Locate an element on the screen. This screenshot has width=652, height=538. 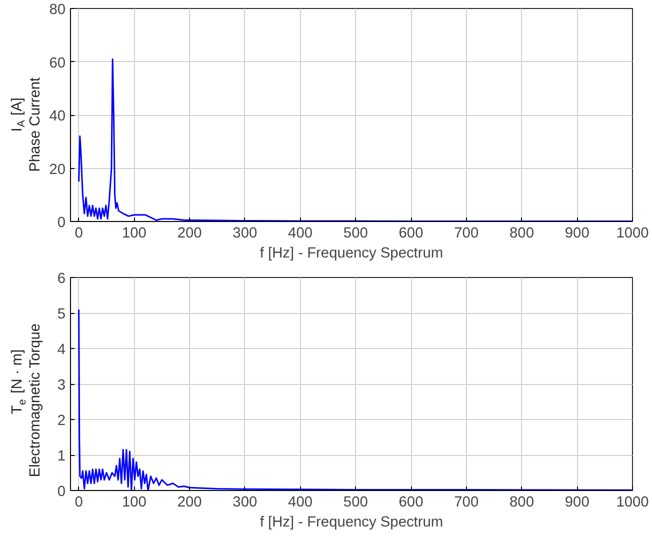
y-tick-label: 5 is located at coordinates (61, 314).